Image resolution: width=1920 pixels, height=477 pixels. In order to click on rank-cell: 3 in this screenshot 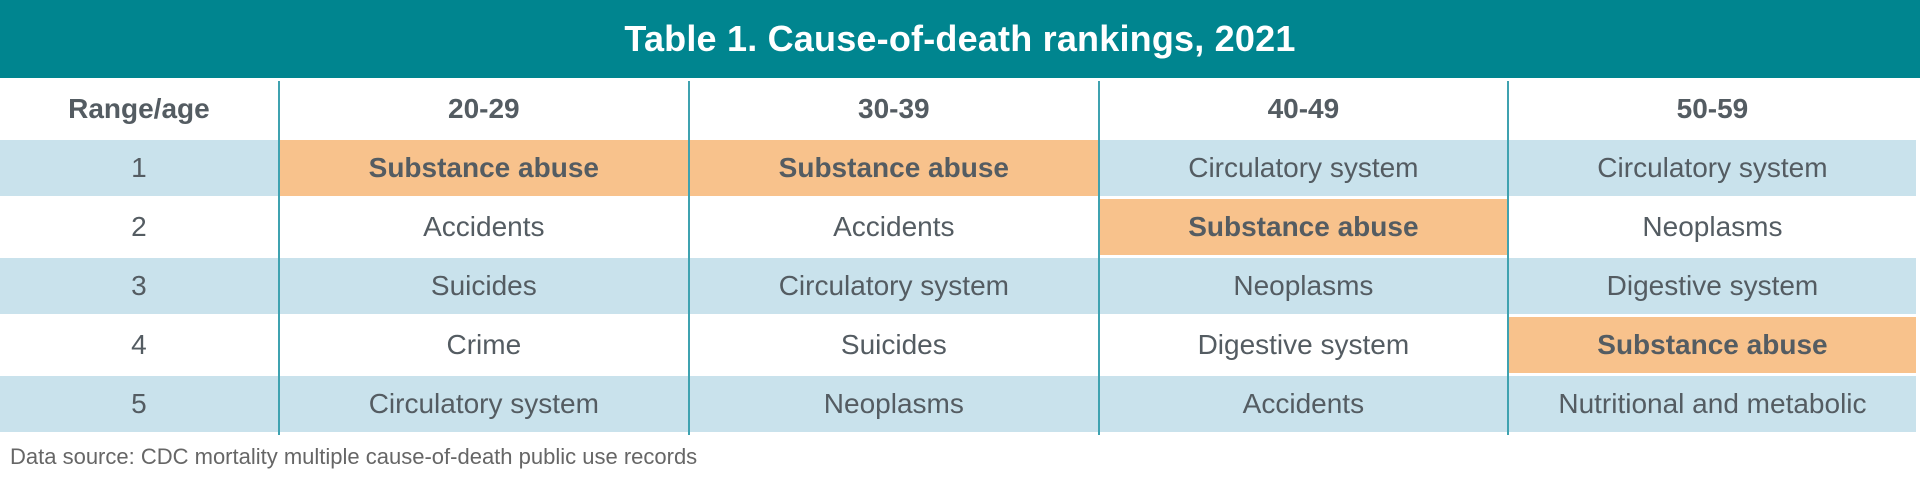, I will do `click(139, 286)`.